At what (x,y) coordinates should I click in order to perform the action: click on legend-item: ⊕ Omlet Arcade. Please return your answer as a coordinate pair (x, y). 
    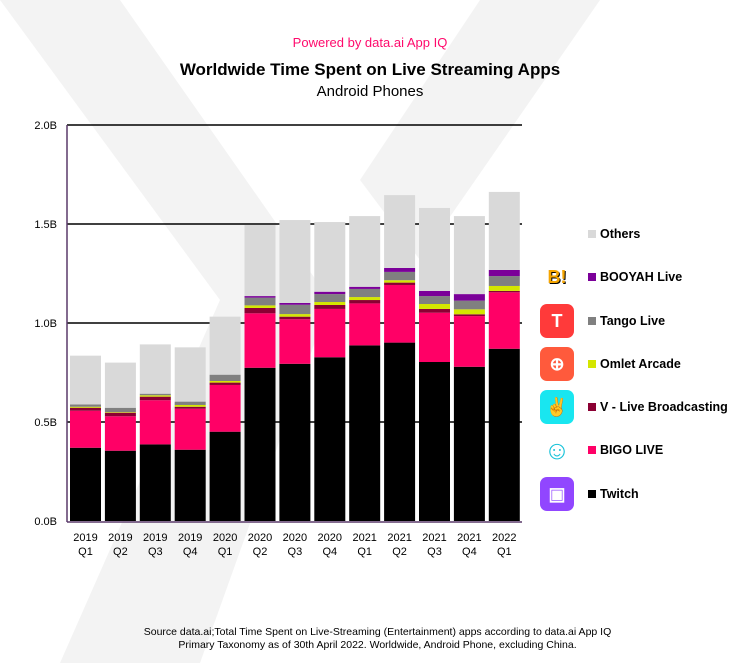
    Looking at the image, I should click on (610, 364).